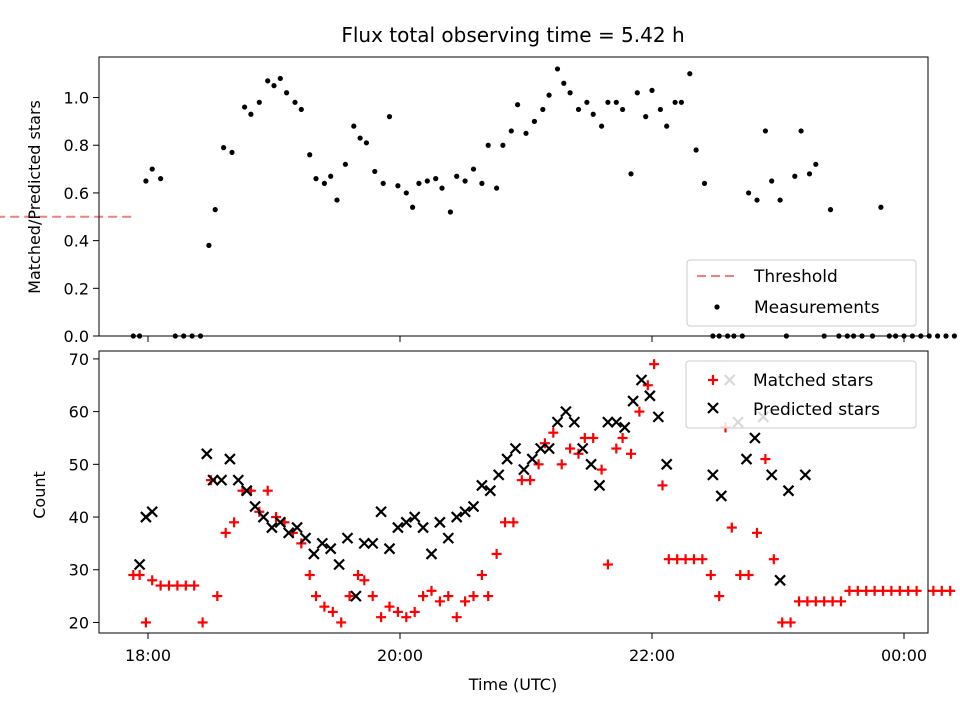 The image size is (960, 720). I want to click on legend-threshold-label: Threshold, so click(795, 277).